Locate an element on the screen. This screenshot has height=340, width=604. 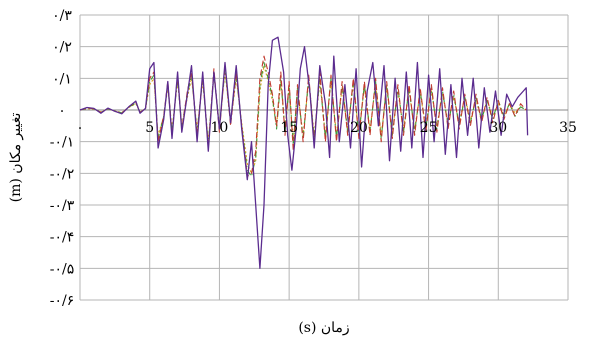
y-axis-title: تغییر مکان (m) is located at coordinates (16, 158).